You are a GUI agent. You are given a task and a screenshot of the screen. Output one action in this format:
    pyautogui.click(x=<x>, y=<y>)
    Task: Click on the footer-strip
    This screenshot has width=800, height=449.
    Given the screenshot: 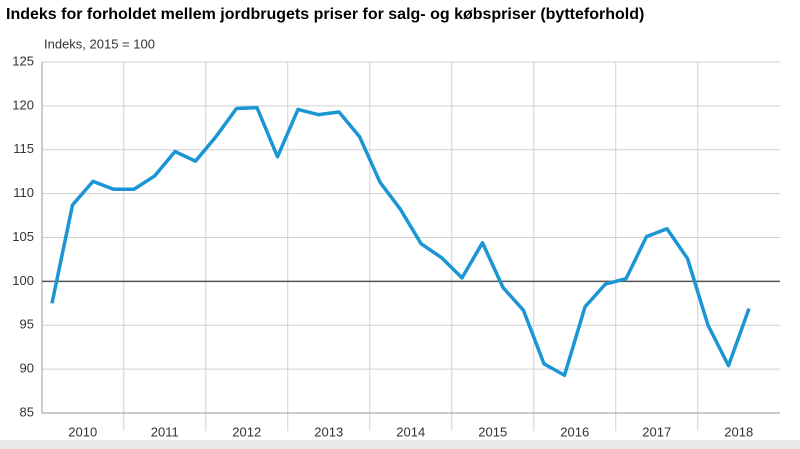 What is the action you would take?
    pyautogui.click(x=400, y=444)
    